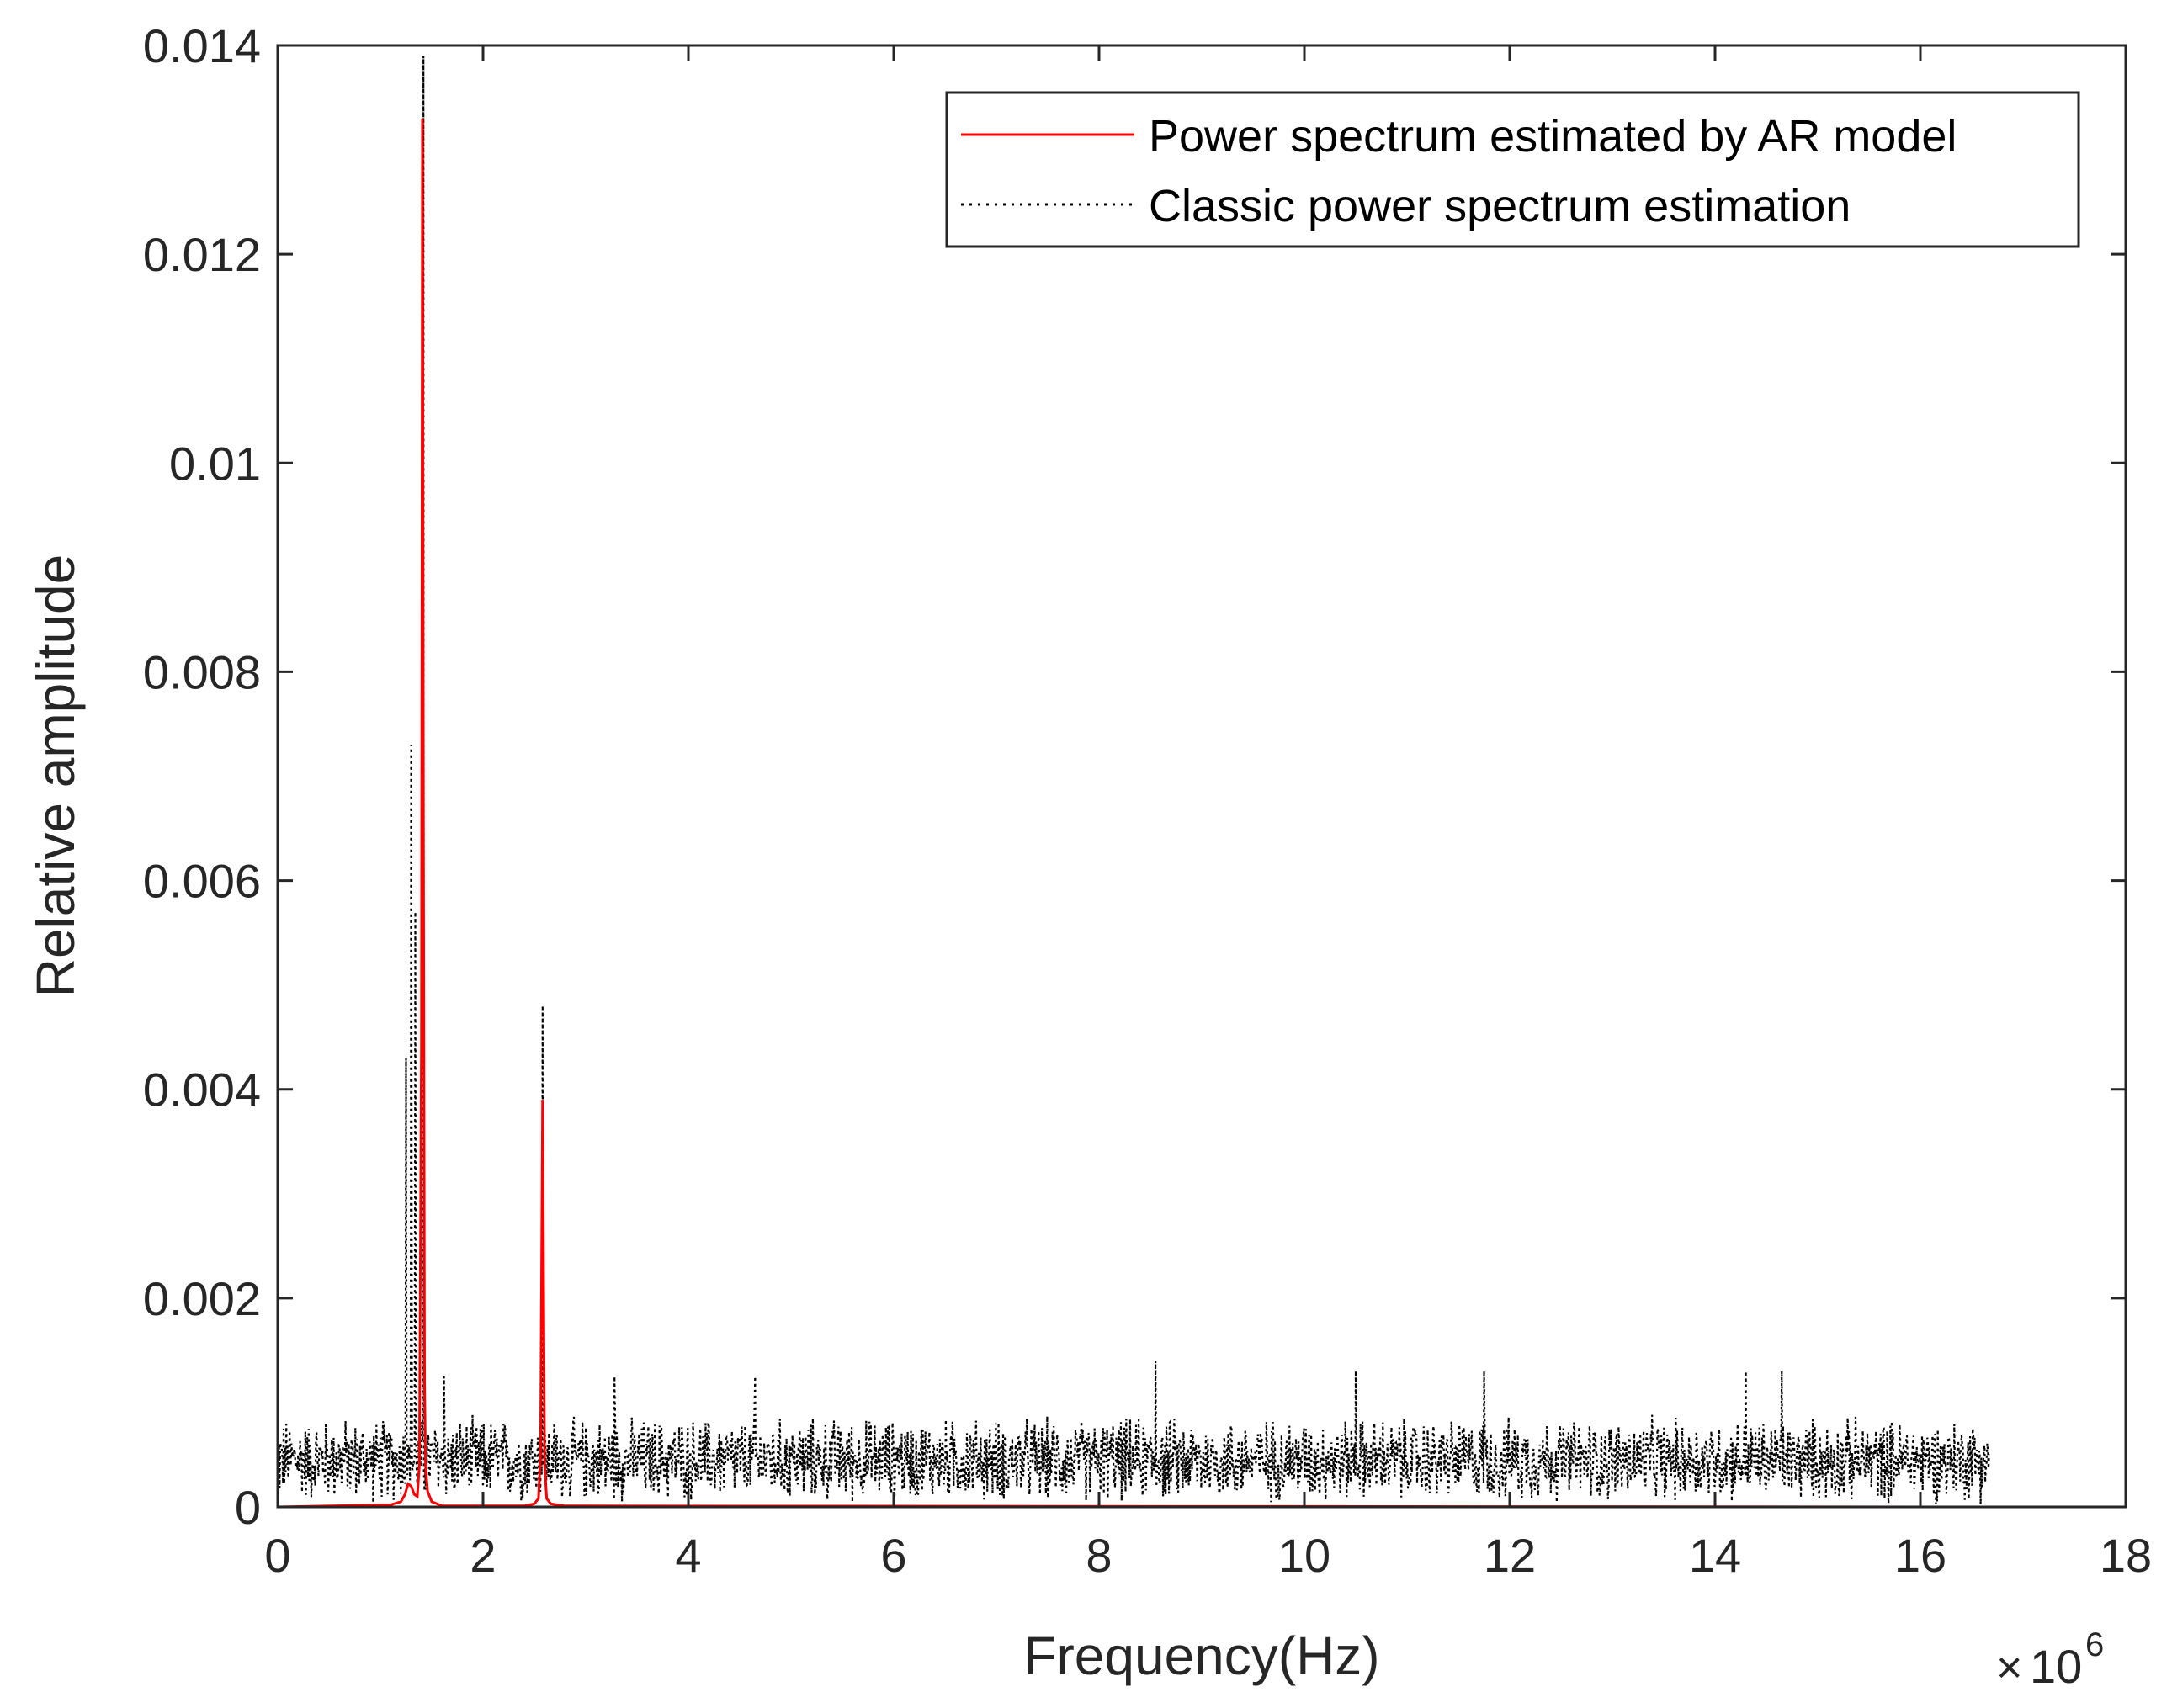 The height and width of the screenshot is (1708, 2172). What do you see at coordinates (55, 776) in the screenshot?
I see `y-axis-label: Relative amplitude` at bounding box center [55, 776].